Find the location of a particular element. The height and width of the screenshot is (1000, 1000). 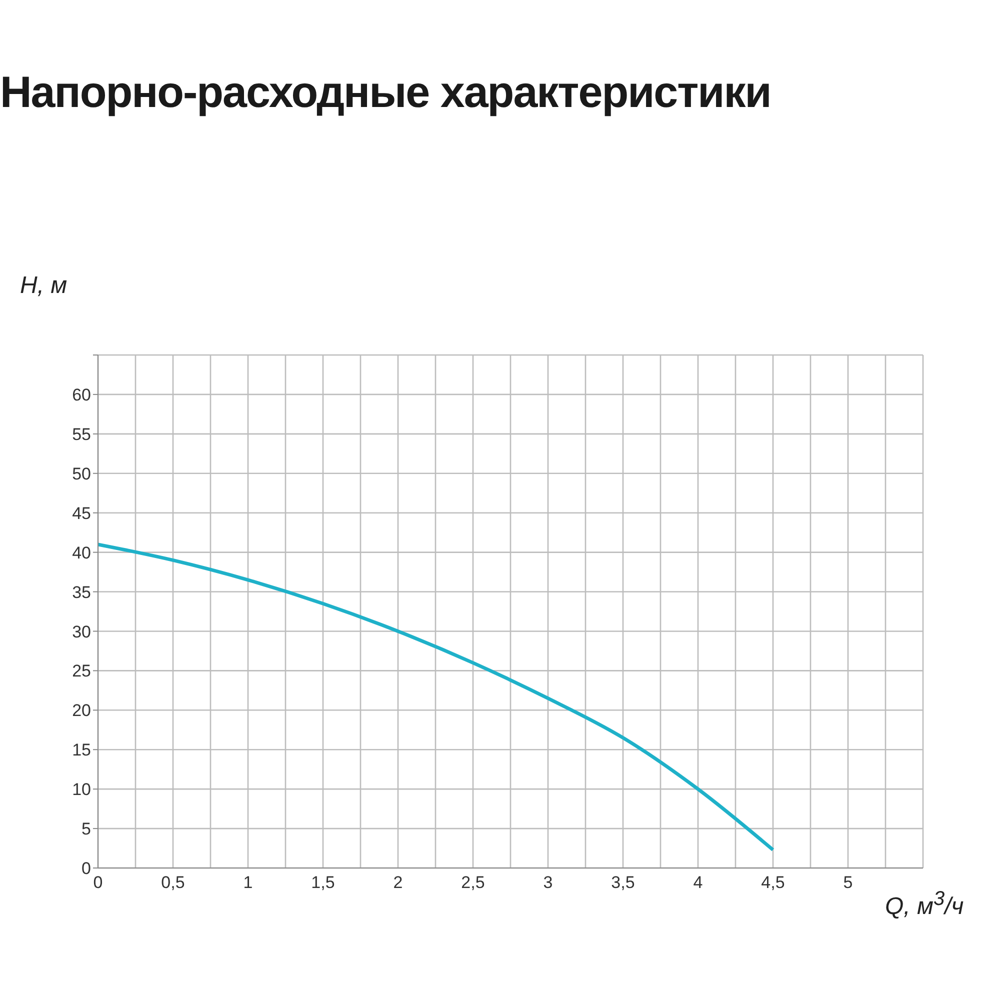

x-tick-label: 1 is located at coordinates (248, 882).